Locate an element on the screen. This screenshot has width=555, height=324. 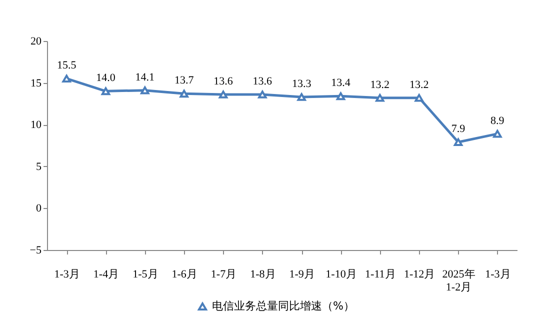
y-tick-label: 0 is located at coordinates (39, 208).